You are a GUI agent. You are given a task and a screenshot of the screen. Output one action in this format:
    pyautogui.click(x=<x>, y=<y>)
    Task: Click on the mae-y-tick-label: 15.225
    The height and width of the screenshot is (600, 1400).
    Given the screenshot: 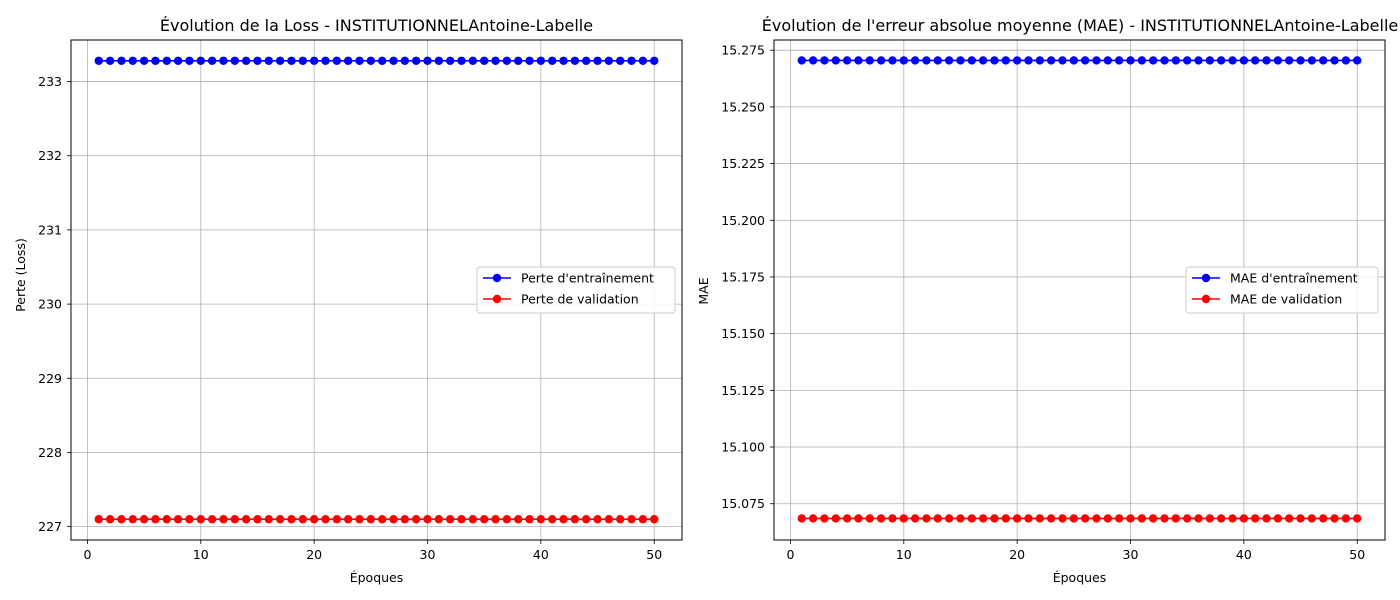 What is the action you would take?
    pyautogui.click(x=743, y=163)
    